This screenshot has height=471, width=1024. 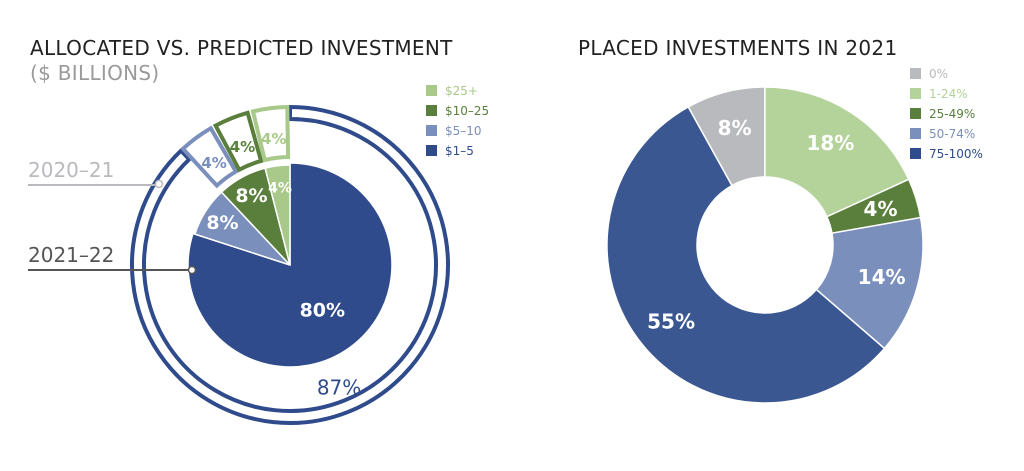 I want to click on donut-label-0: 8%, so click(x=735, y=128).